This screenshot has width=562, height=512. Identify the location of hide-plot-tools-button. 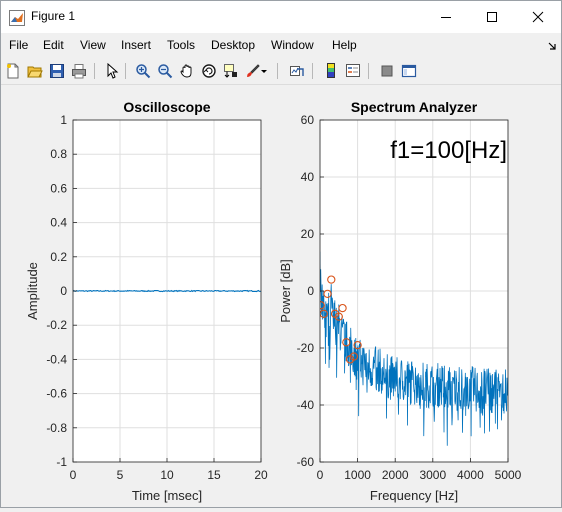
(387, 71).